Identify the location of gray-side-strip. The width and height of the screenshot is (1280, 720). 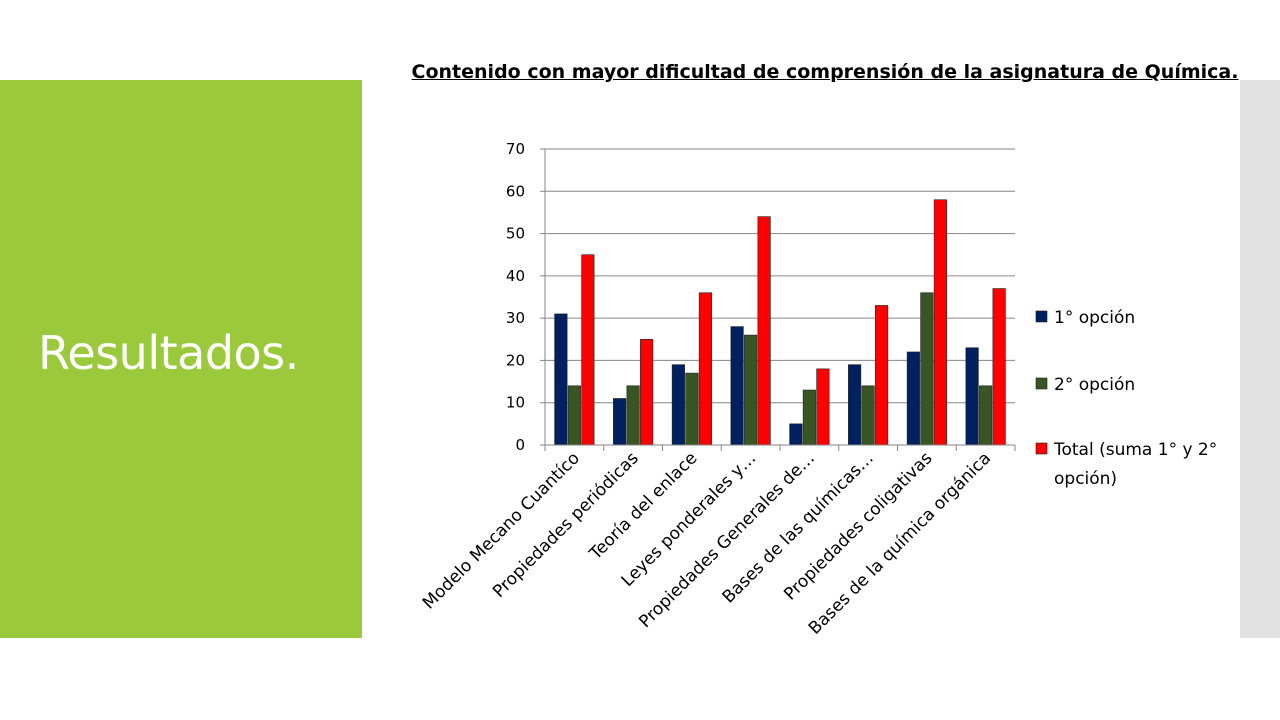
(1260, 359).